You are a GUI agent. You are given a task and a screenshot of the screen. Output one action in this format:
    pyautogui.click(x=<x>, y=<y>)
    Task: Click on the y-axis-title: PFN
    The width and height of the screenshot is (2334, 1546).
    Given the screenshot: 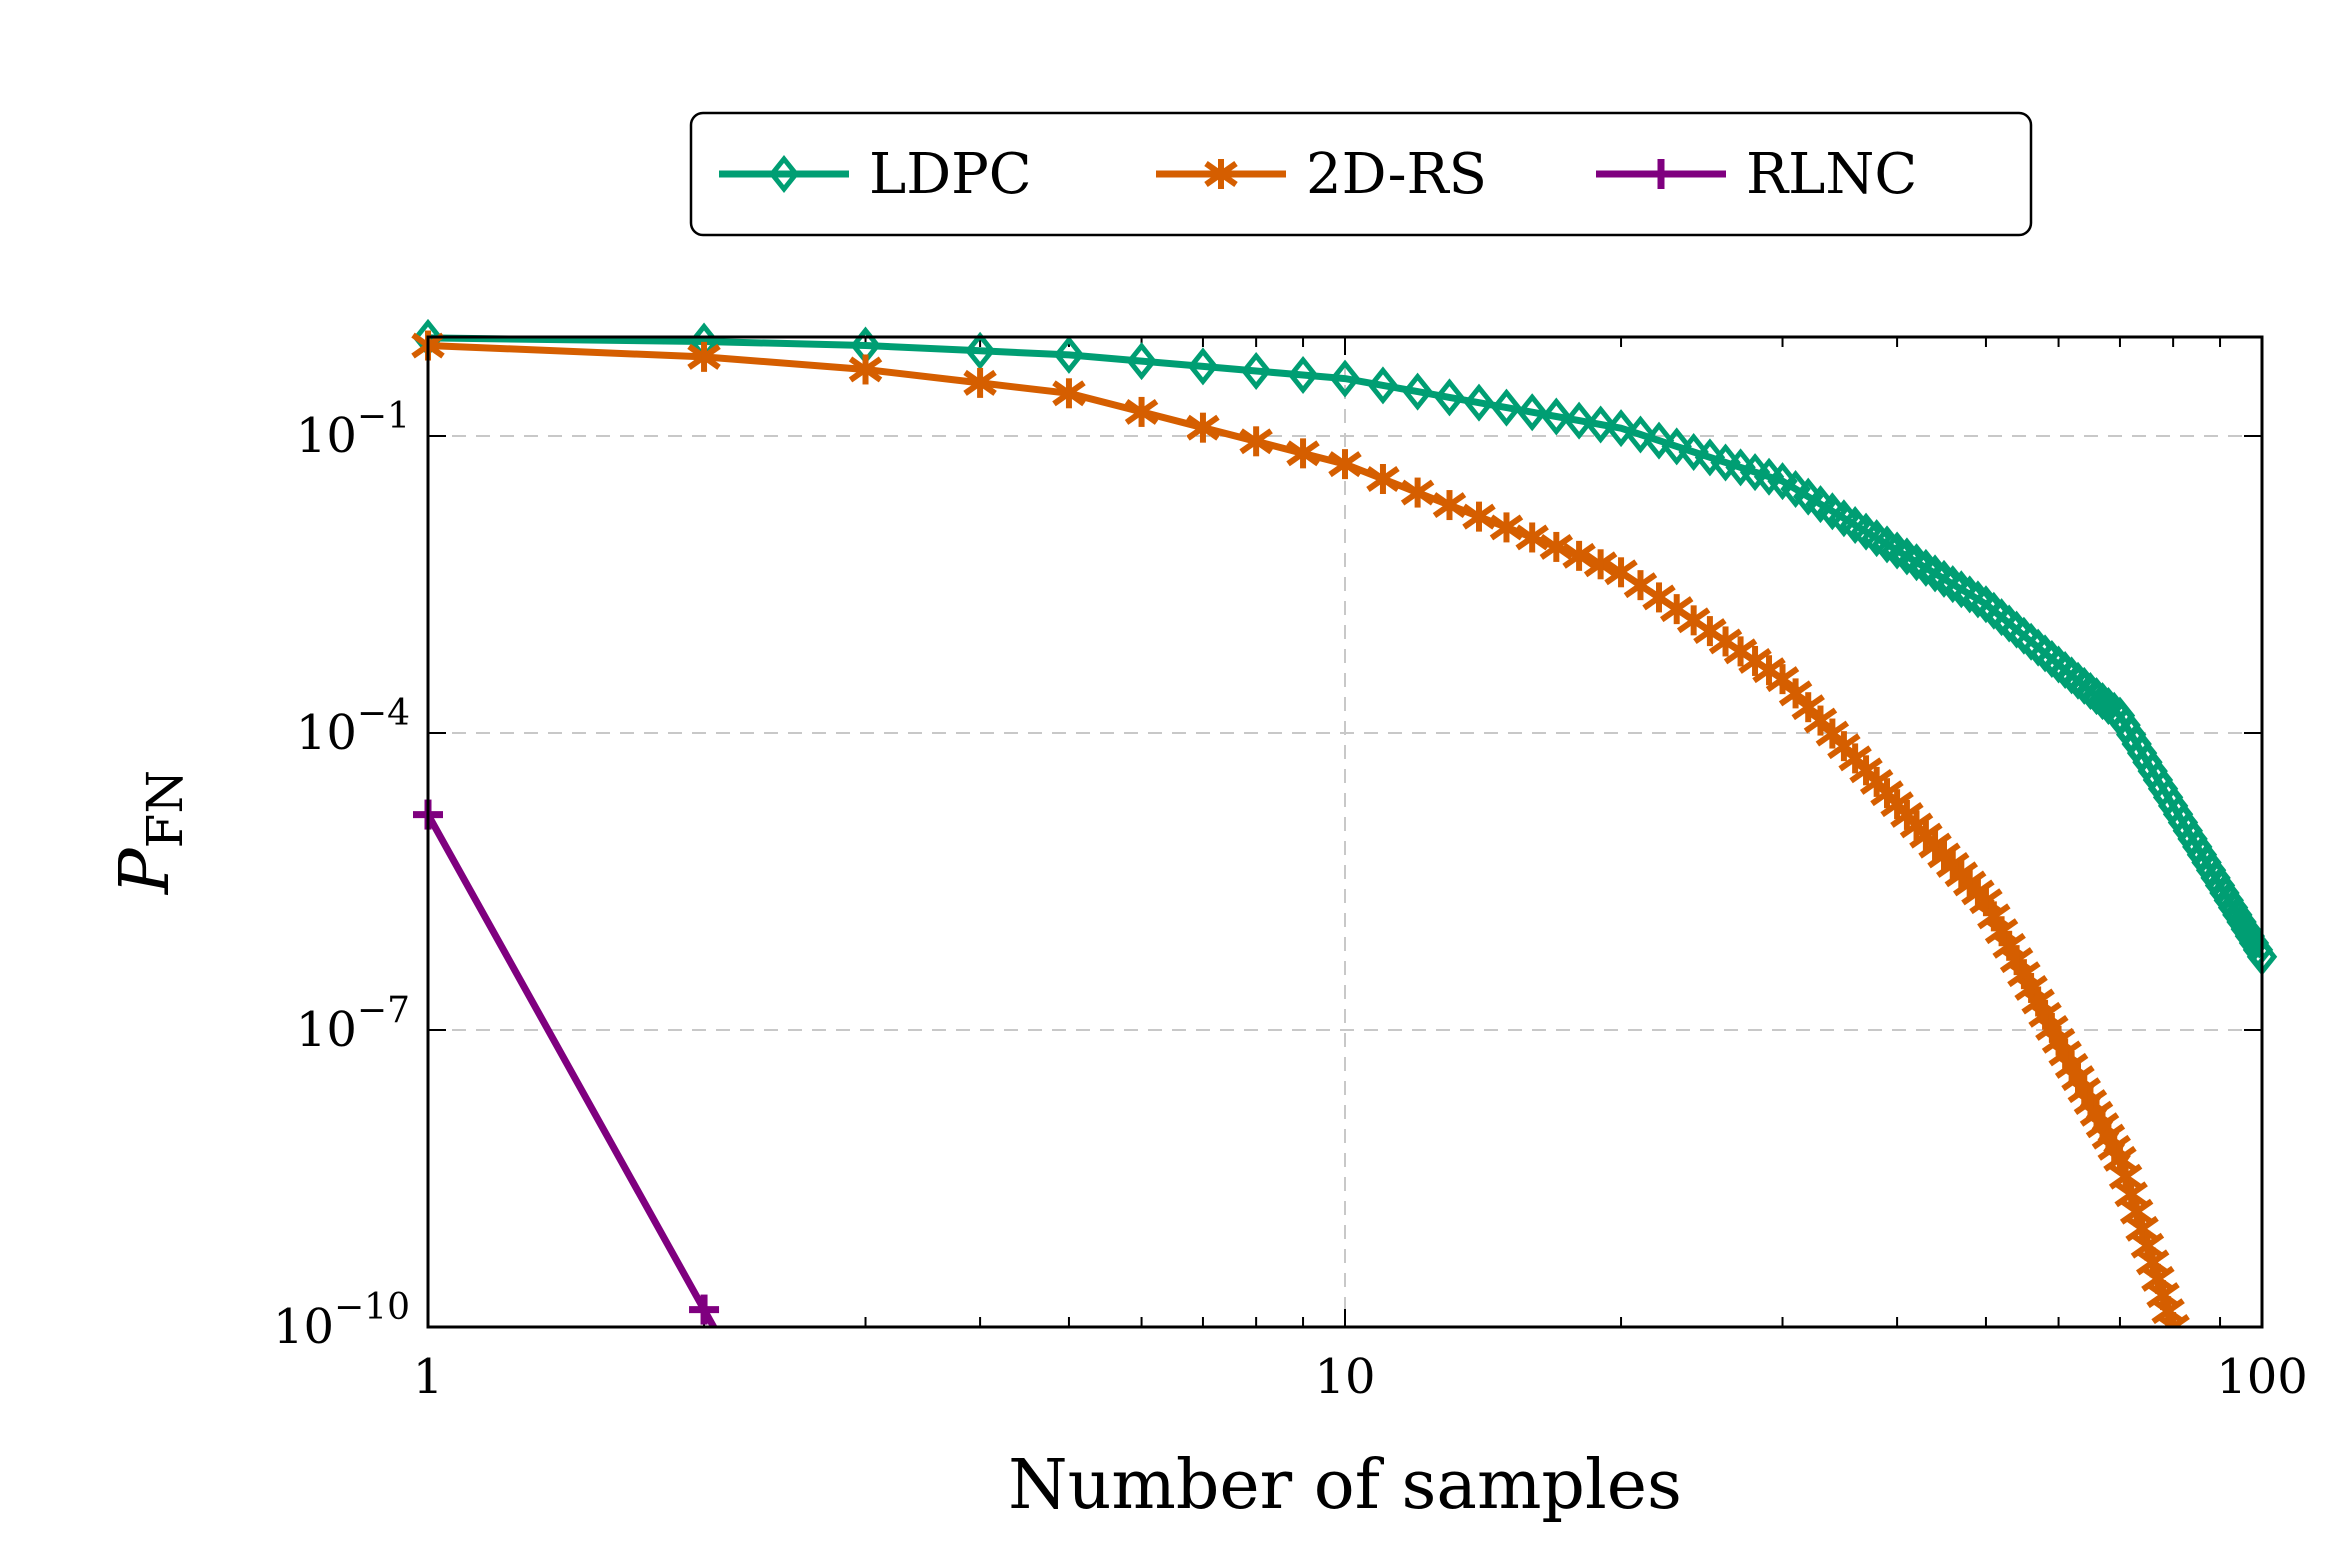 What is the action you would take?
    pyautogui.click(x=150, y=833)
    